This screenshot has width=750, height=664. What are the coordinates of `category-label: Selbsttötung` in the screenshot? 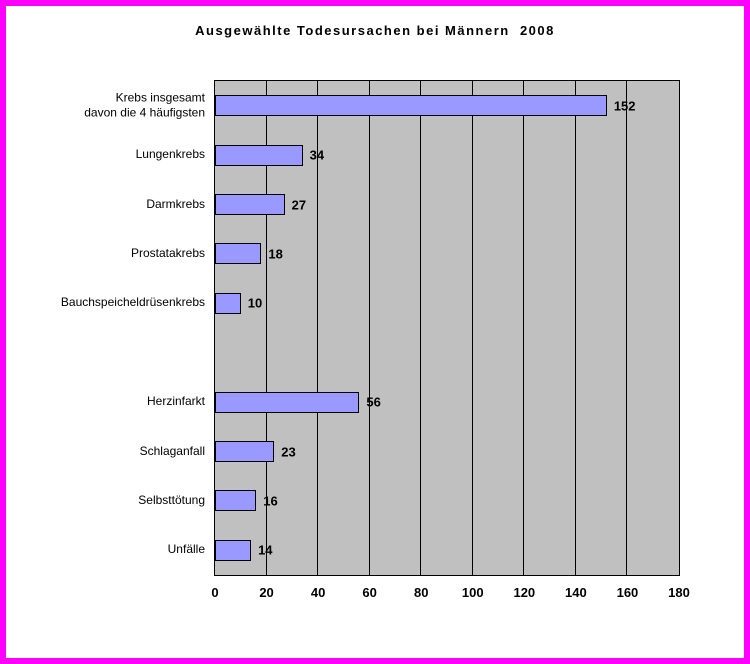 It's located at (171, 500).